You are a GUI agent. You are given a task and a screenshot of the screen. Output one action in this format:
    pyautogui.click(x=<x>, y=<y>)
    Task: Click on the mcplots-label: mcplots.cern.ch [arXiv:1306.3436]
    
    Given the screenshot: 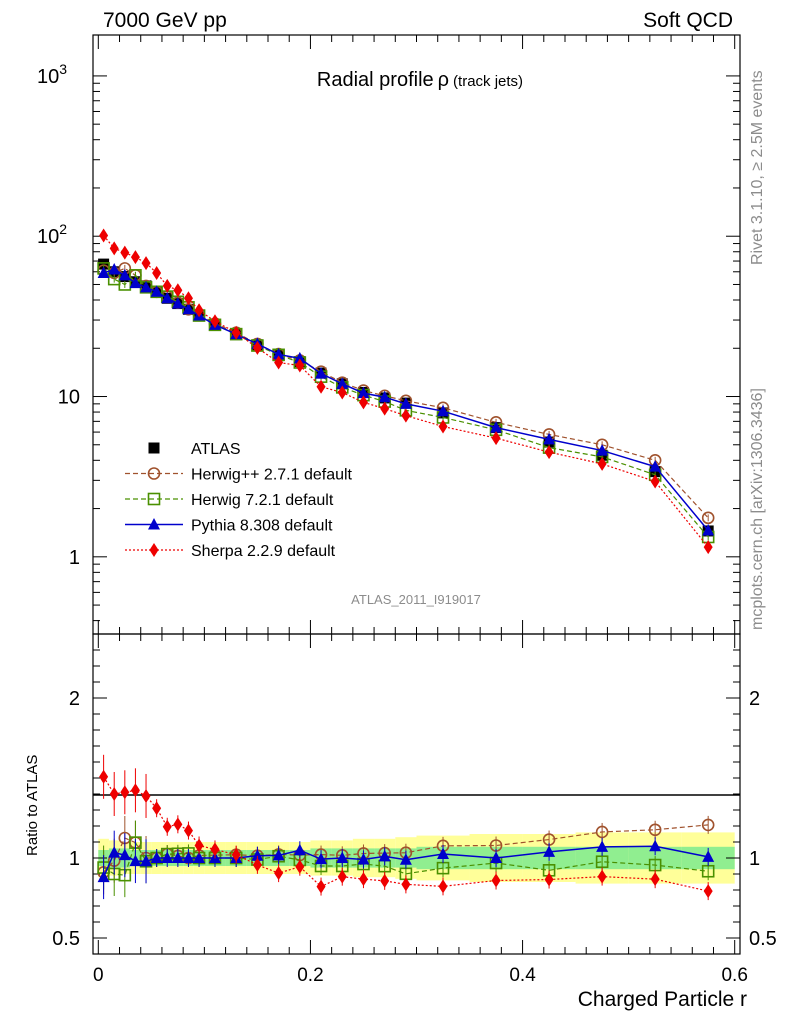 What is the action you would take?
    pyautogui.click(x=757, y=509)
    